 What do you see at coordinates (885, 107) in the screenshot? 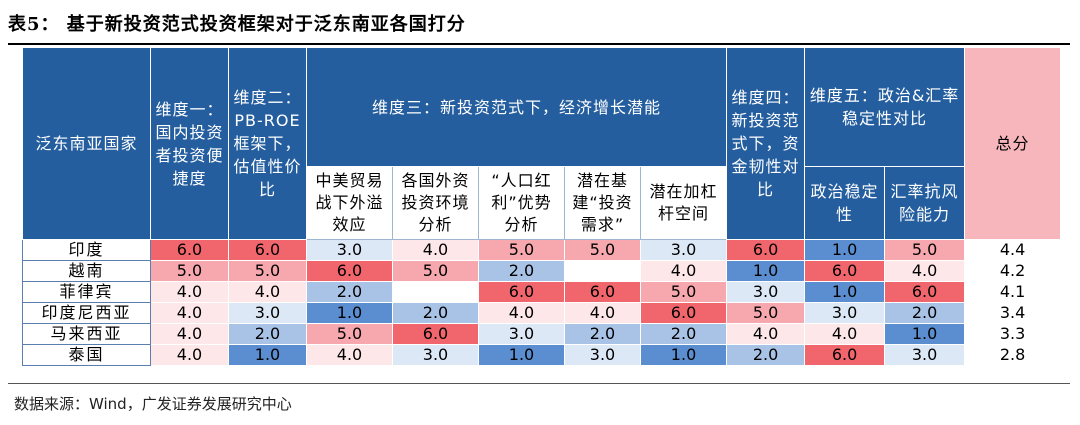
I see `header-dim5: 维度五：政治&汇率稳定性对比` at bounding box center [885, 107].